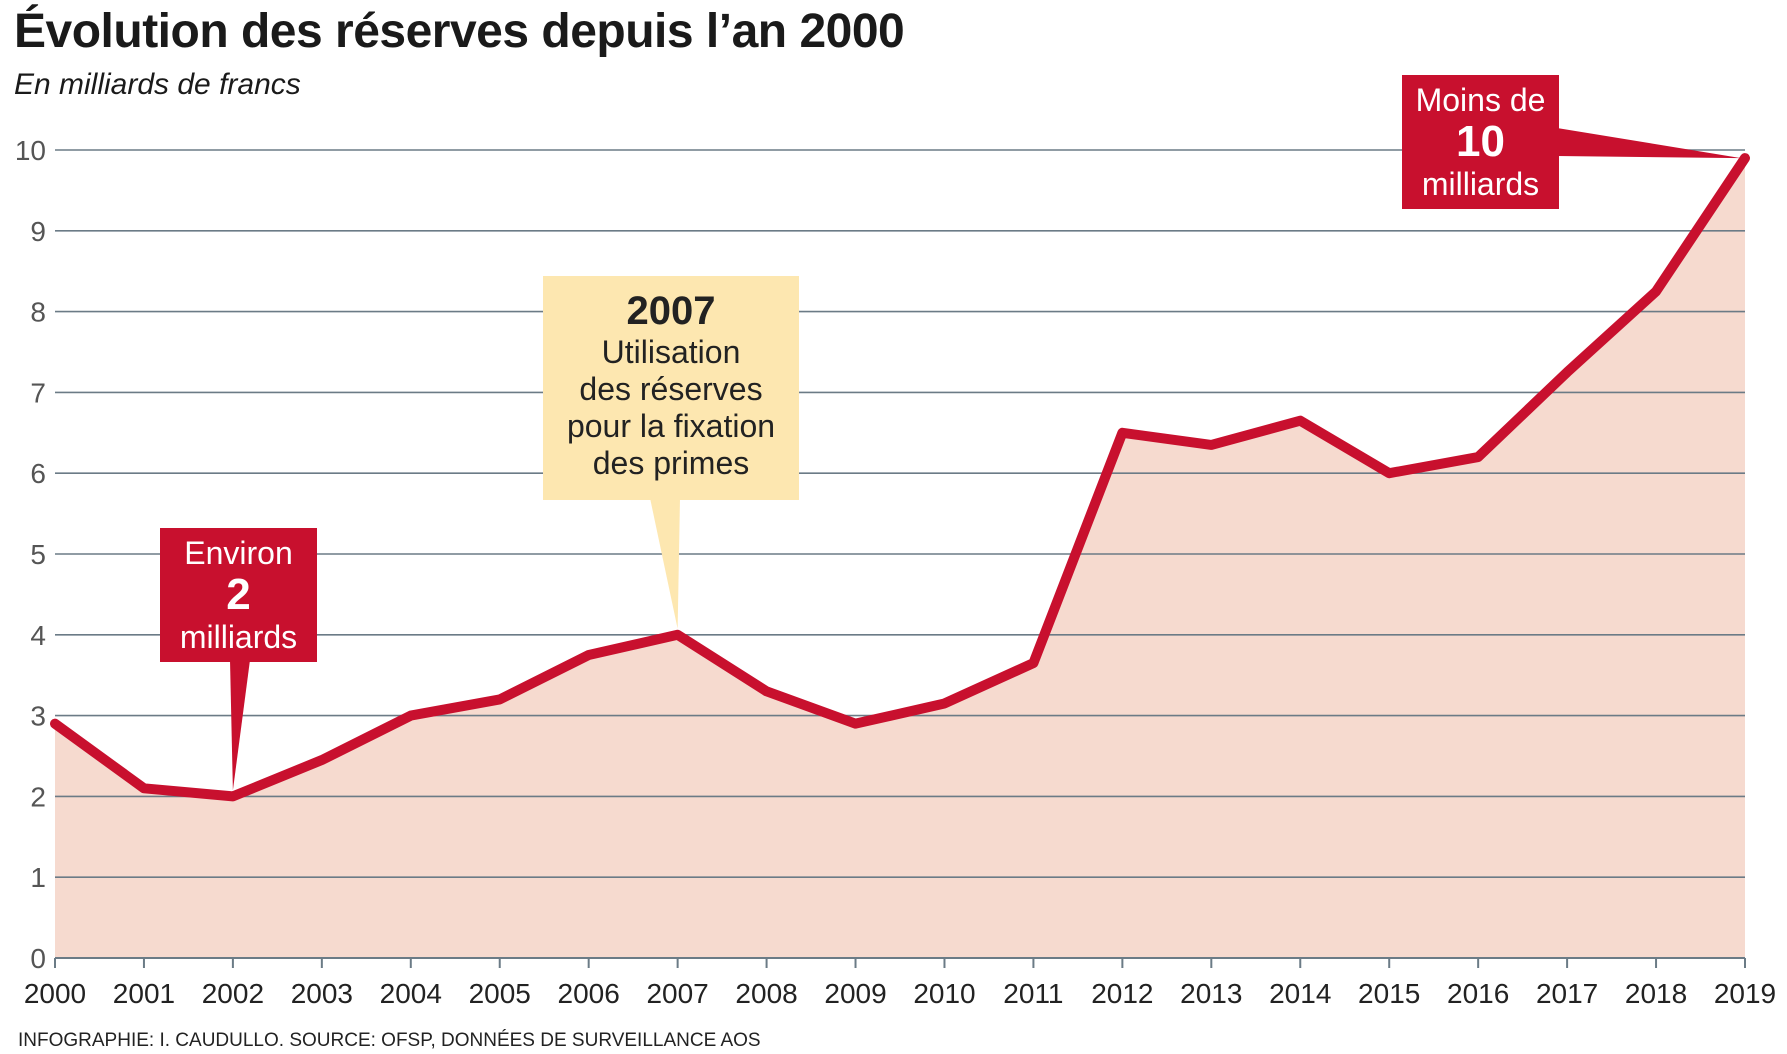 This screenshot has width=1787, height=1054. I want to click on callout-low-bottom: milliards, so click(238, 637).